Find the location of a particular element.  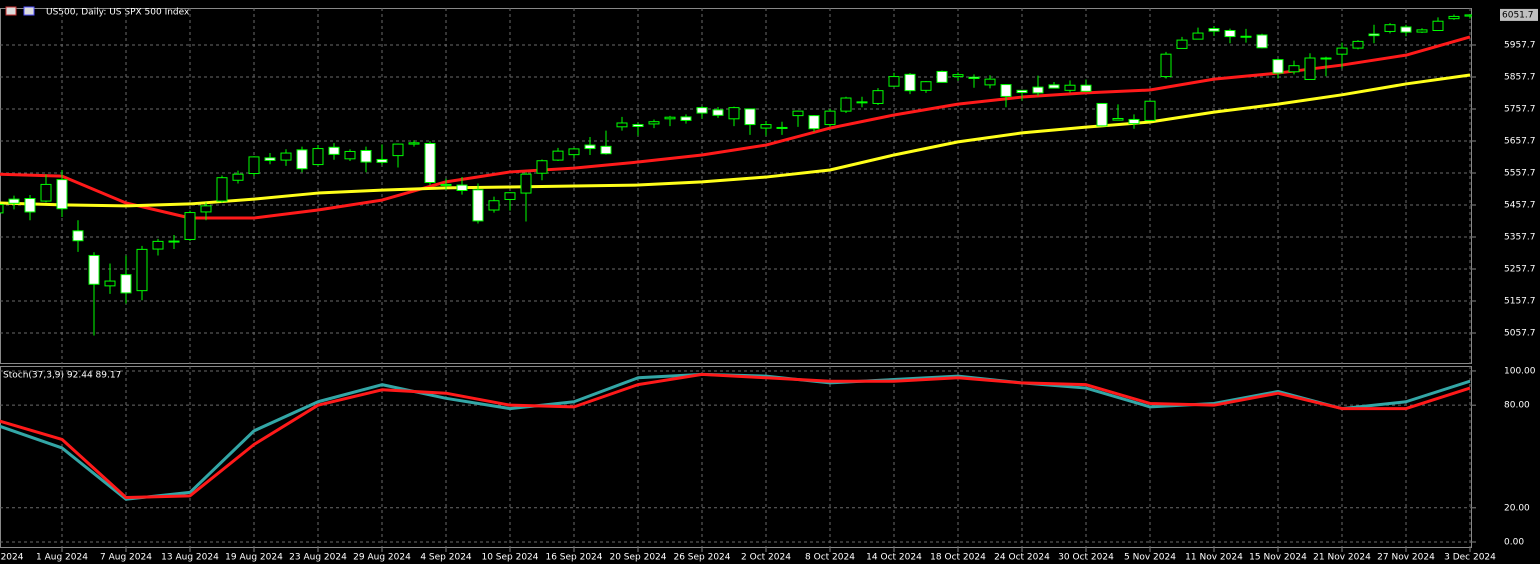

x-tick-label: 1 Aug 2024 is located at coordinates (62, 558).